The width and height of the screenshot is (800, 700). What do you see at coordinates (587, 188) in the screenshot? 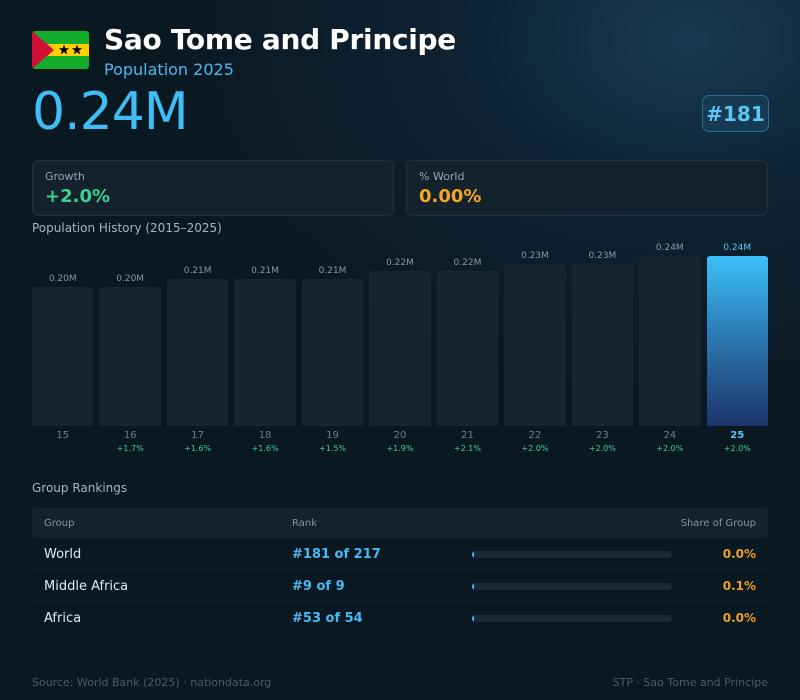
I see `world-share-card: % World 0.00%` at bounding box center [587, 188].